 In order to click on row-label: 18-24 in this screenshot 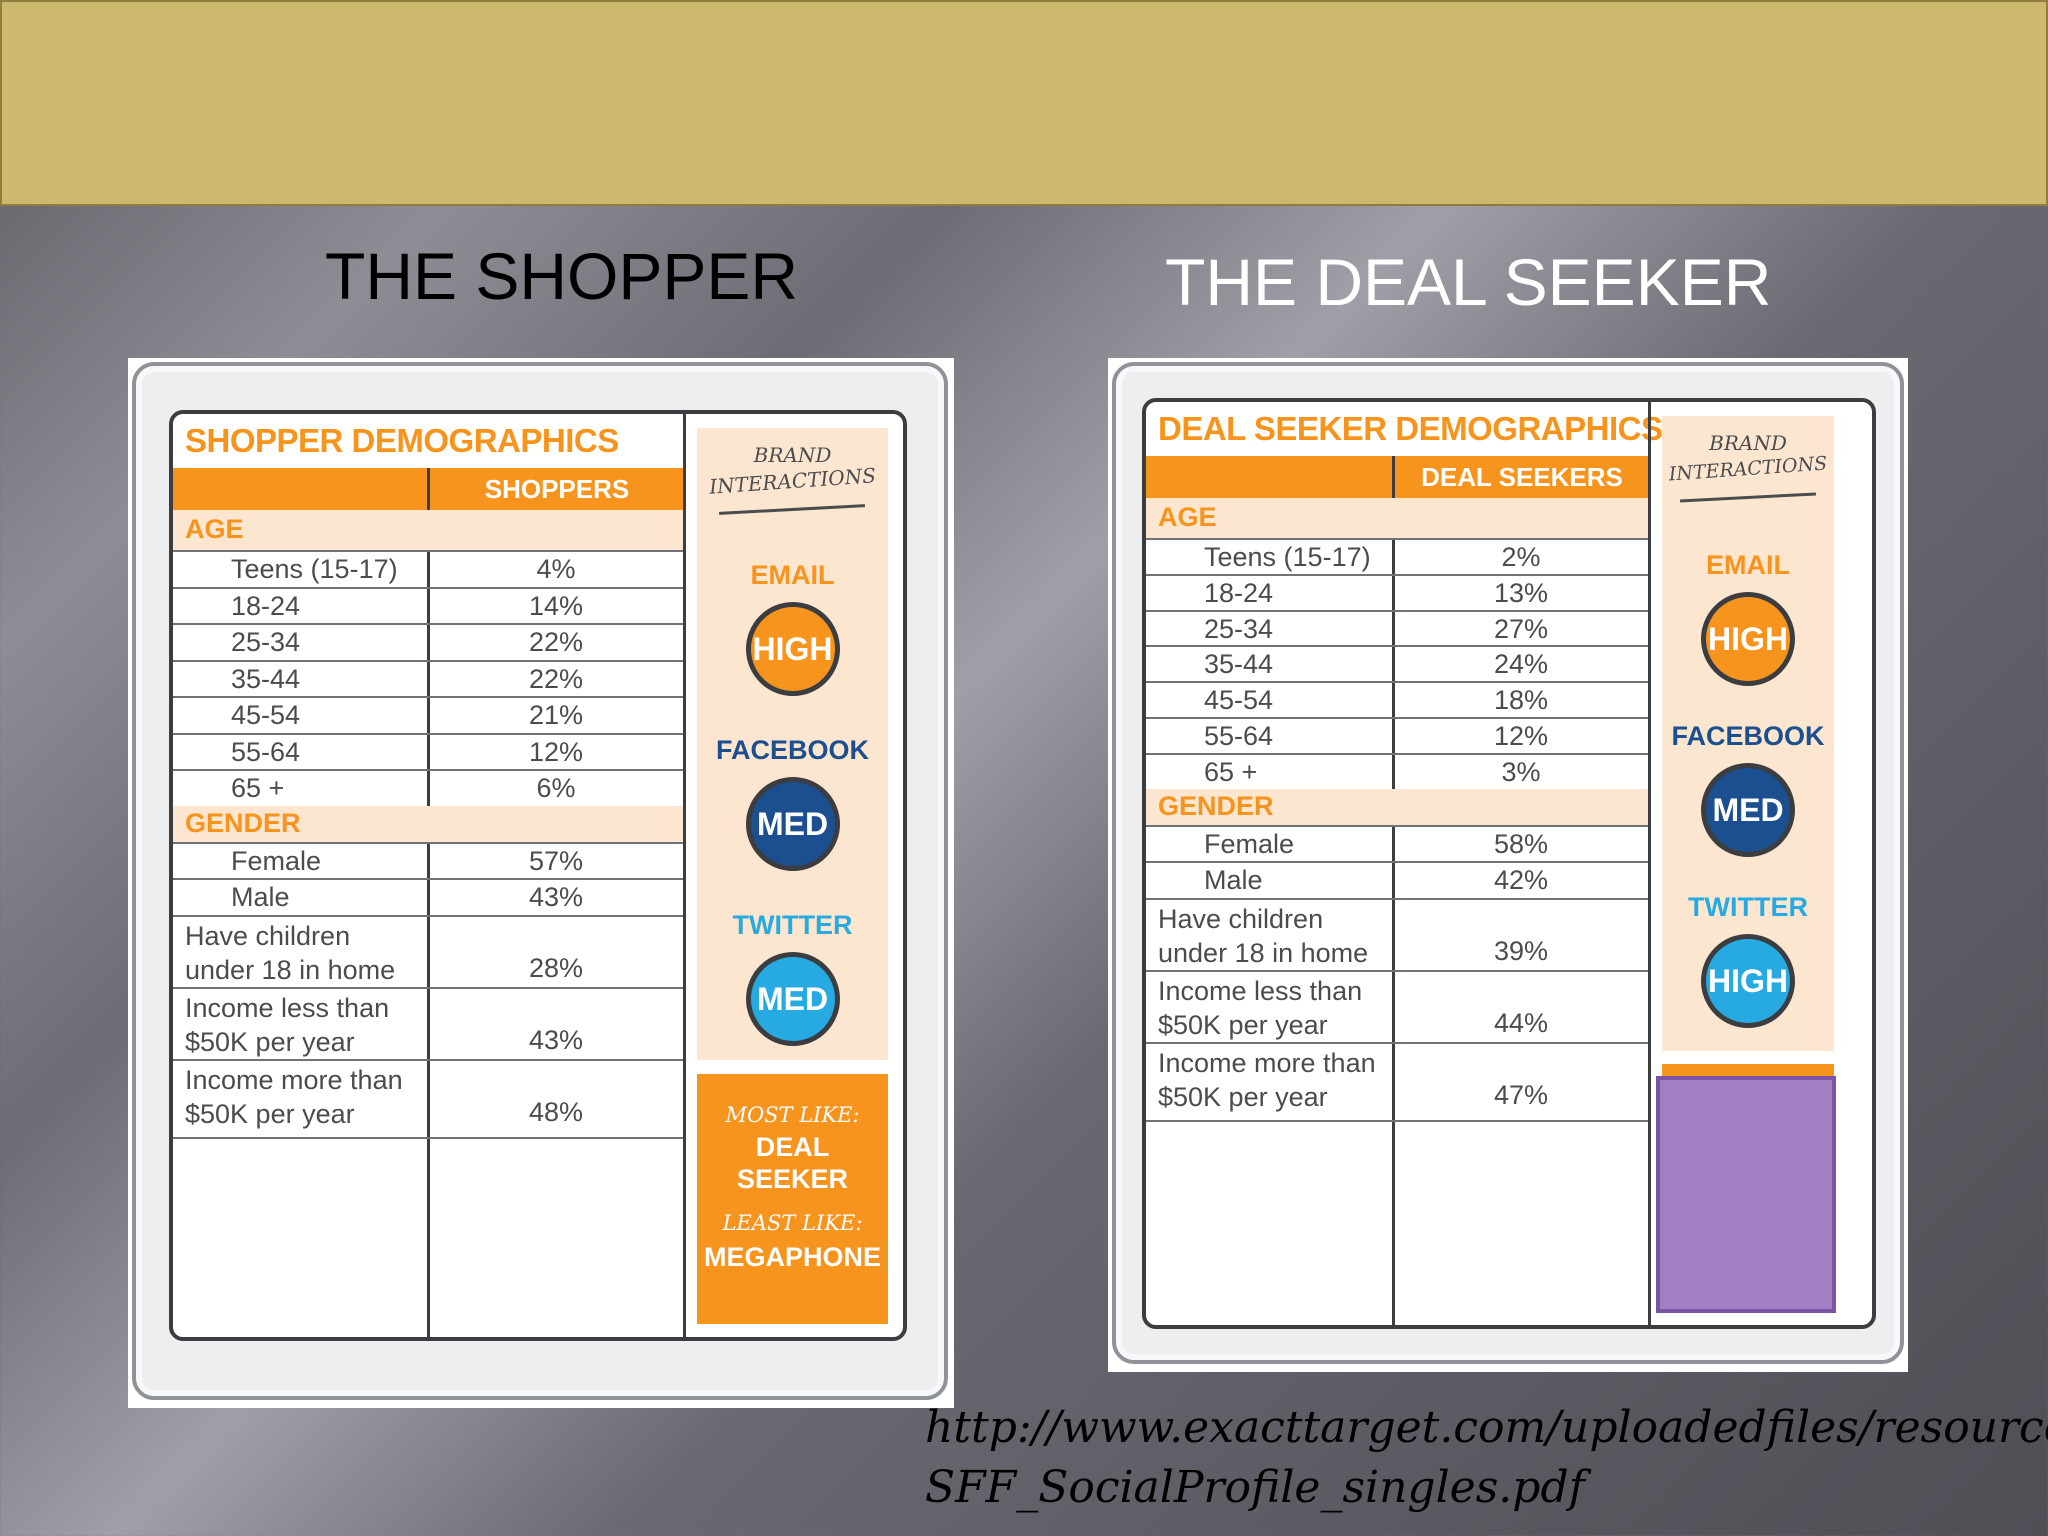, I will do `click(1239, 592)`.